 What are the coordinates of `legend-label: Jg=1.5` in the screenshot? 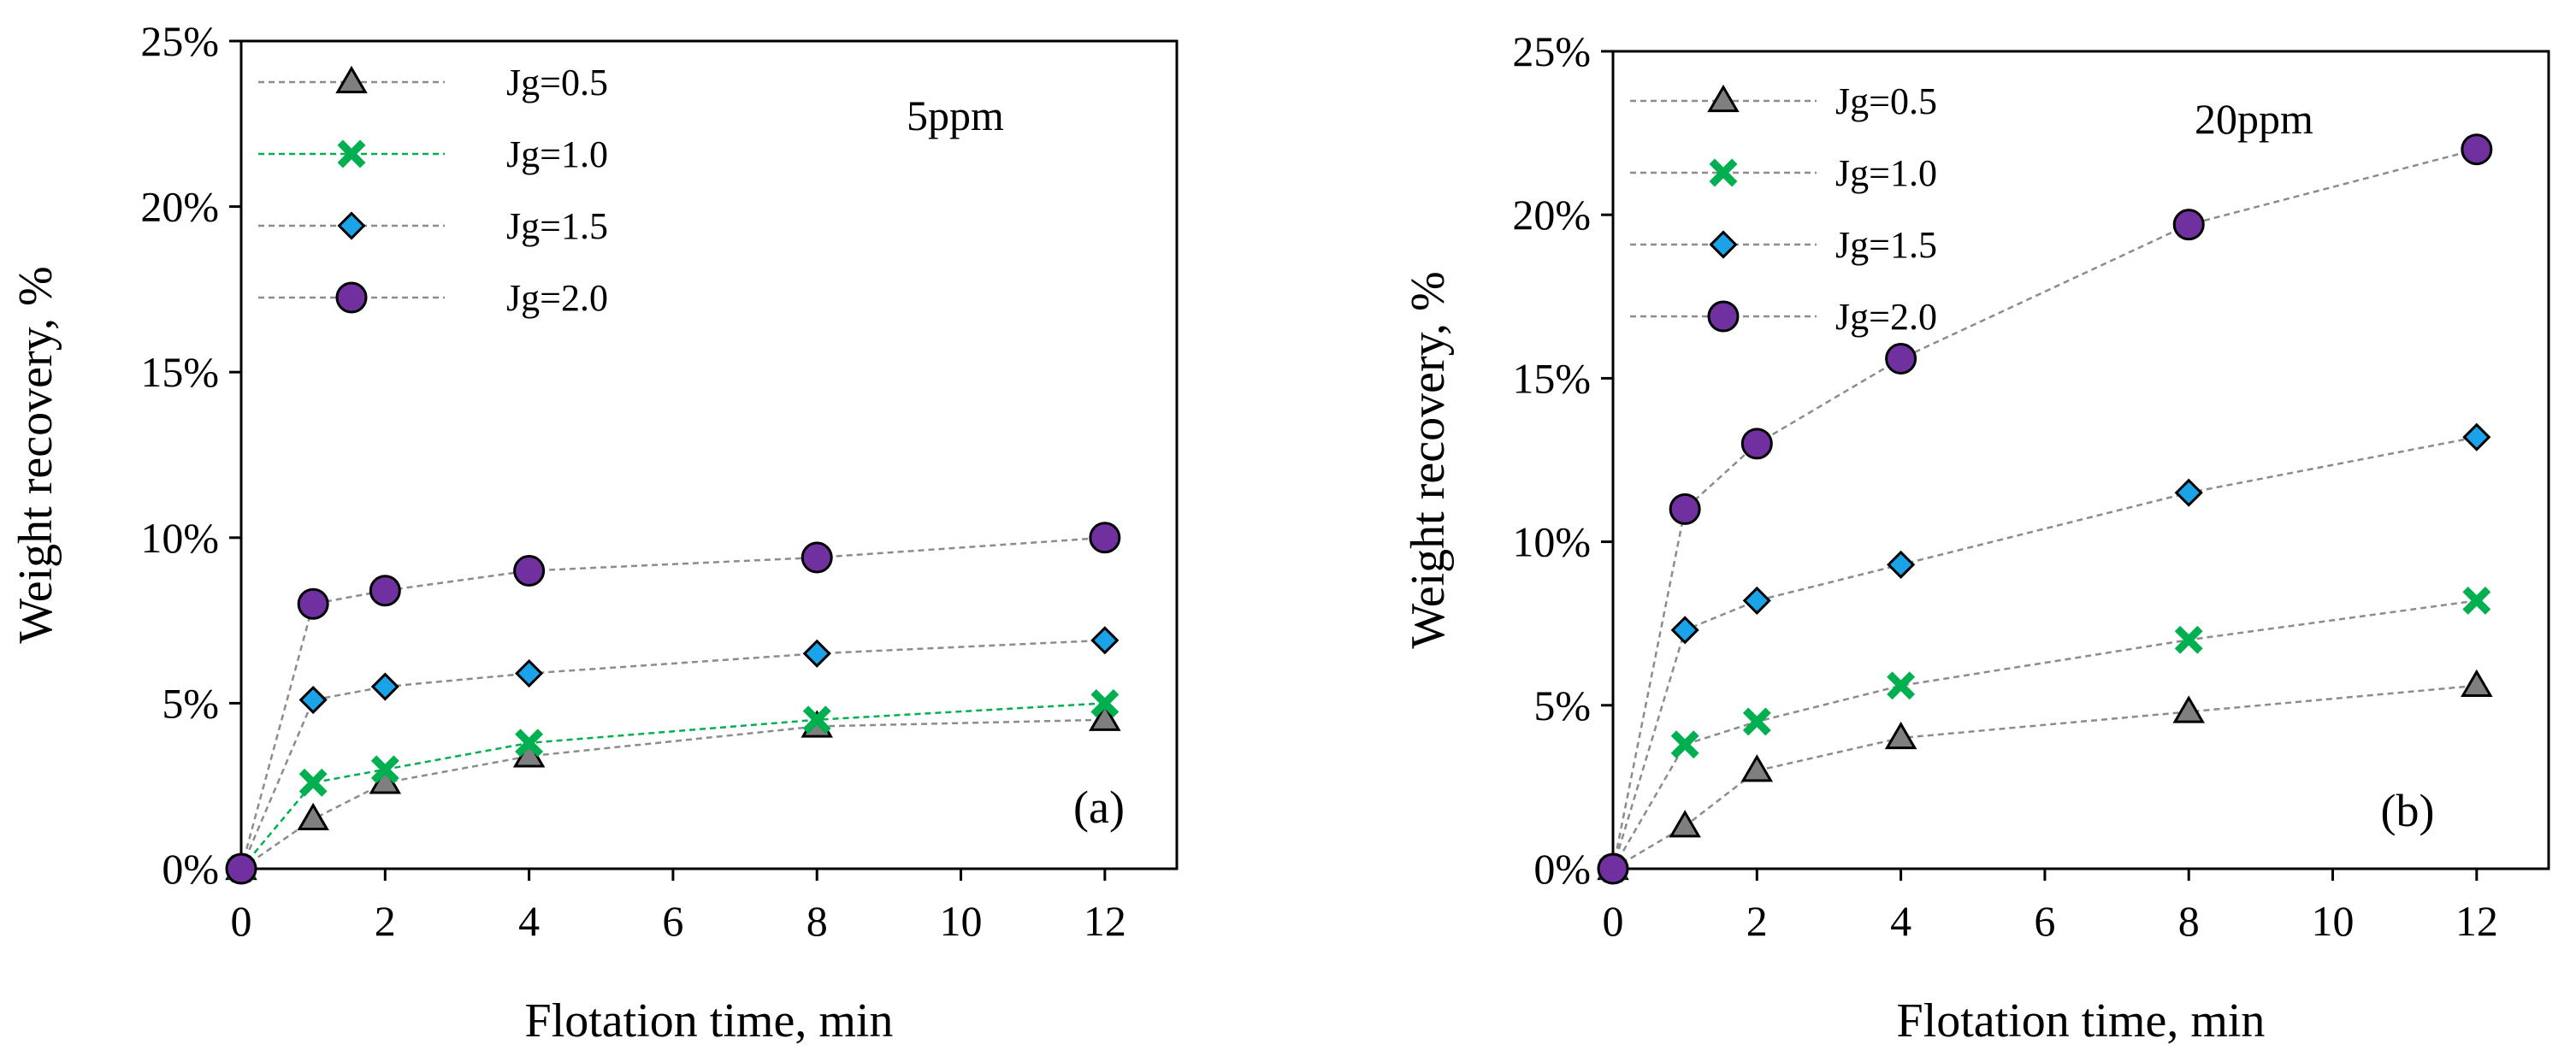 It's located at (1886, 245).